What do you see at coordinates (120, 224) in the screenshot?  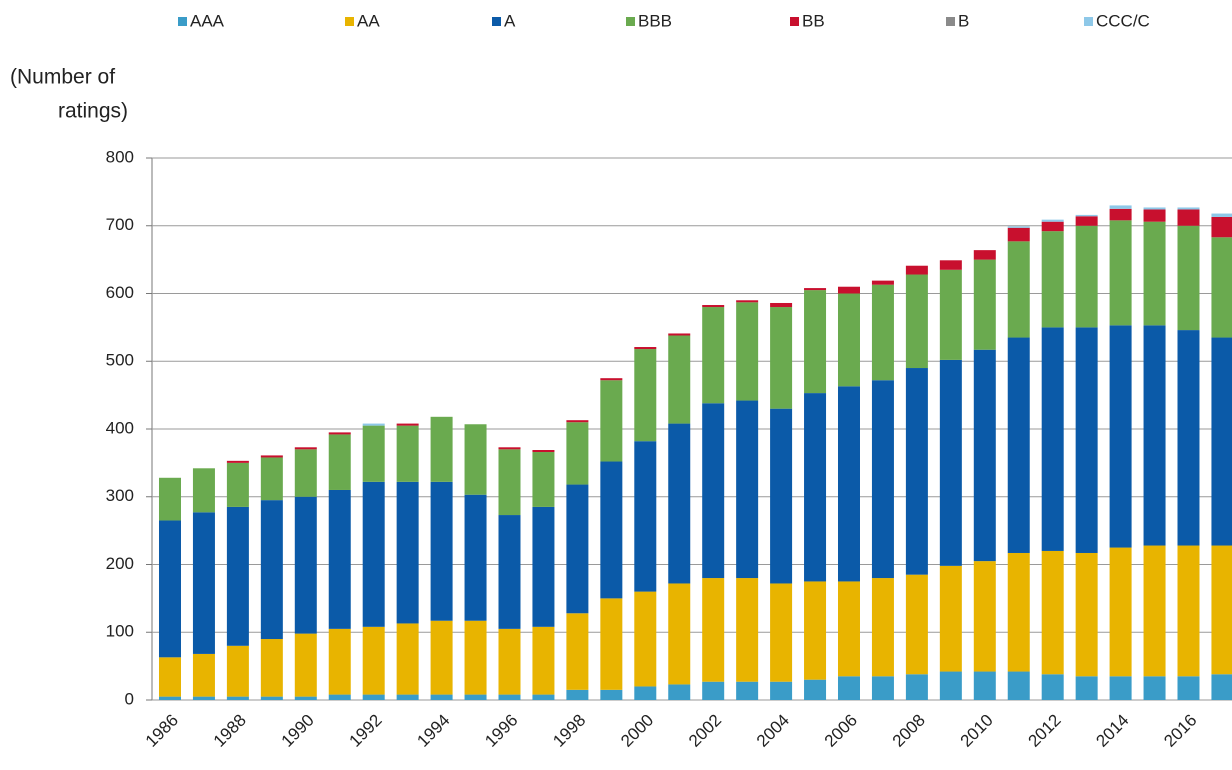 I see `y-tick-label: 700` at bounding box center [120, 224].